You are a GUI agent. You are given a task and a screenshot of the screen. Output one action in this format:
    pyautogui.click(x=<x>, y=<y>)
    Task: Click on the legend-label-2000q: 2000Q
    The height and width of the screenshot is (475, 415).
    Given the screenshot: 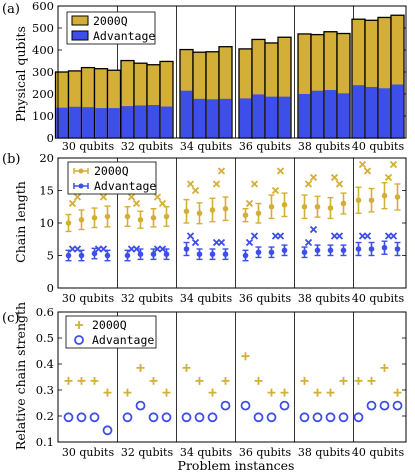 What is the action you would take?
    pyautogui.click(x=110, y=21)
    